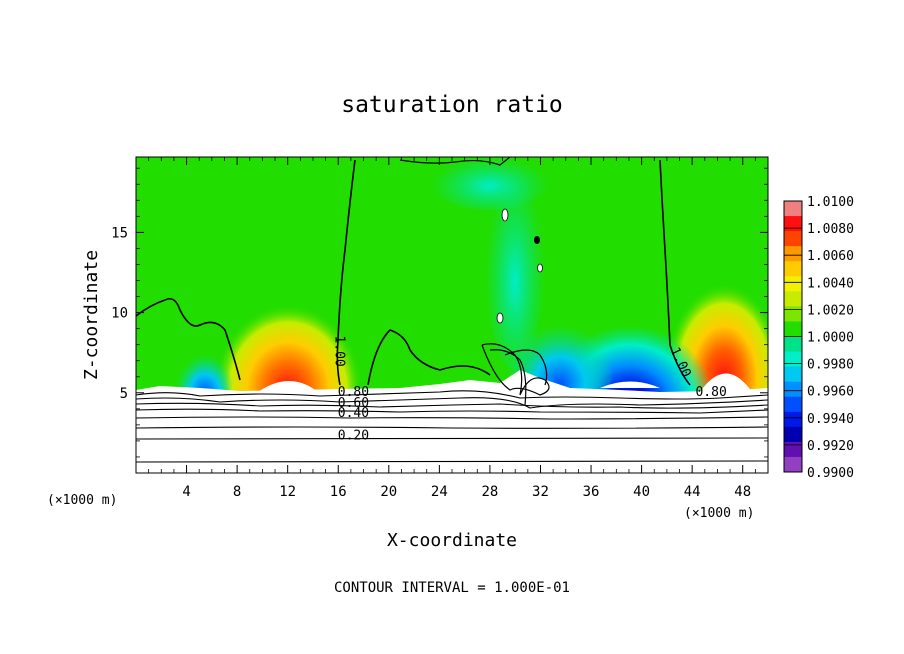 Image resolution: width=904 pixels, height=654 pixels. What do you see at coordinates (452, 418) in the screenshot?
I see `contour-0.40` at bounding box center [452, 418].